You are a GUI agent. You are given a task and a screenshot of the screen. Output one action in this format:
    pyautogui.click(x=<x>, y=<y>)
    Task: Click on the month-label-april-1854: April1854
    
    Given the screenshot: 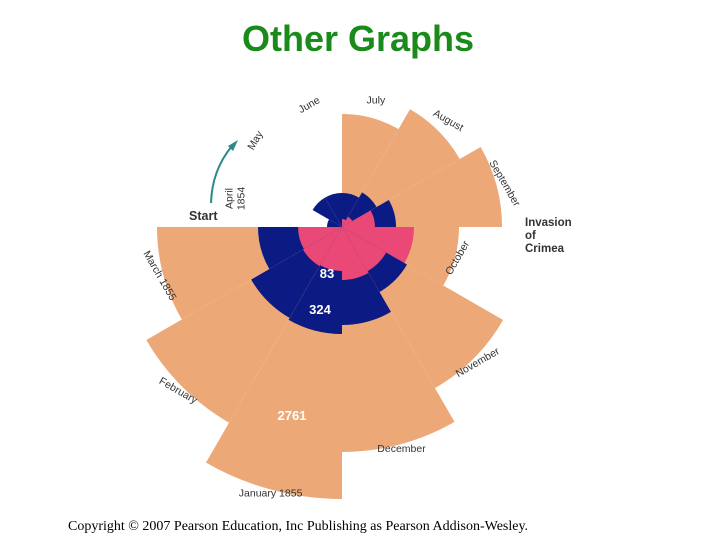 What is the action you would take?
    pyautogui.click(x=235, y=199)
    